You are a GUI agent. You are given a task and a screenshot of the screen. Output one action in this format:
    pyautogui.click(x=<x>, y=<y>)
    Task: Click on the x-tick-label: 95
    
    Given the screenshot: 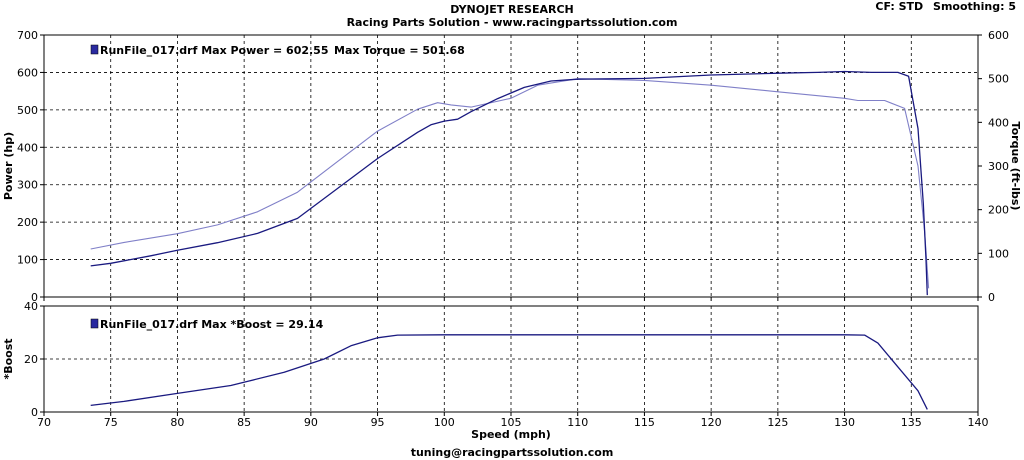 What is the action you would take?
    pyautogui.click(x=378, y=422)
    